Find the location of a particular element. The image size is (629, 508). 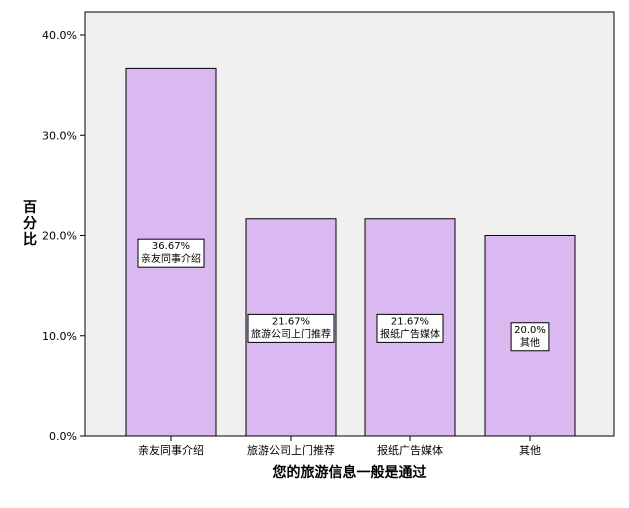

data-label-category: 其他 is located at coordinates (530, 342).